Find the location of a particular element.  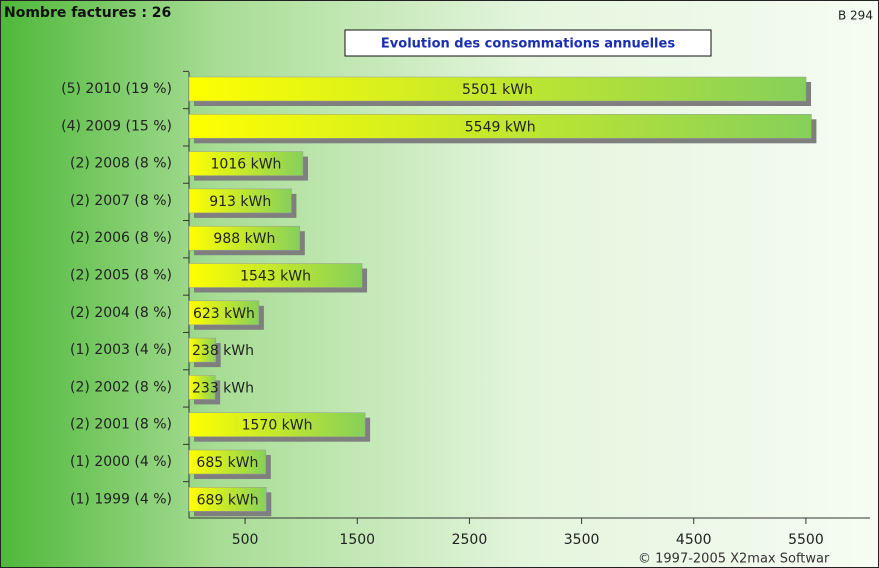

x-tick-label: 2500 is located at coordinates (470, 540).